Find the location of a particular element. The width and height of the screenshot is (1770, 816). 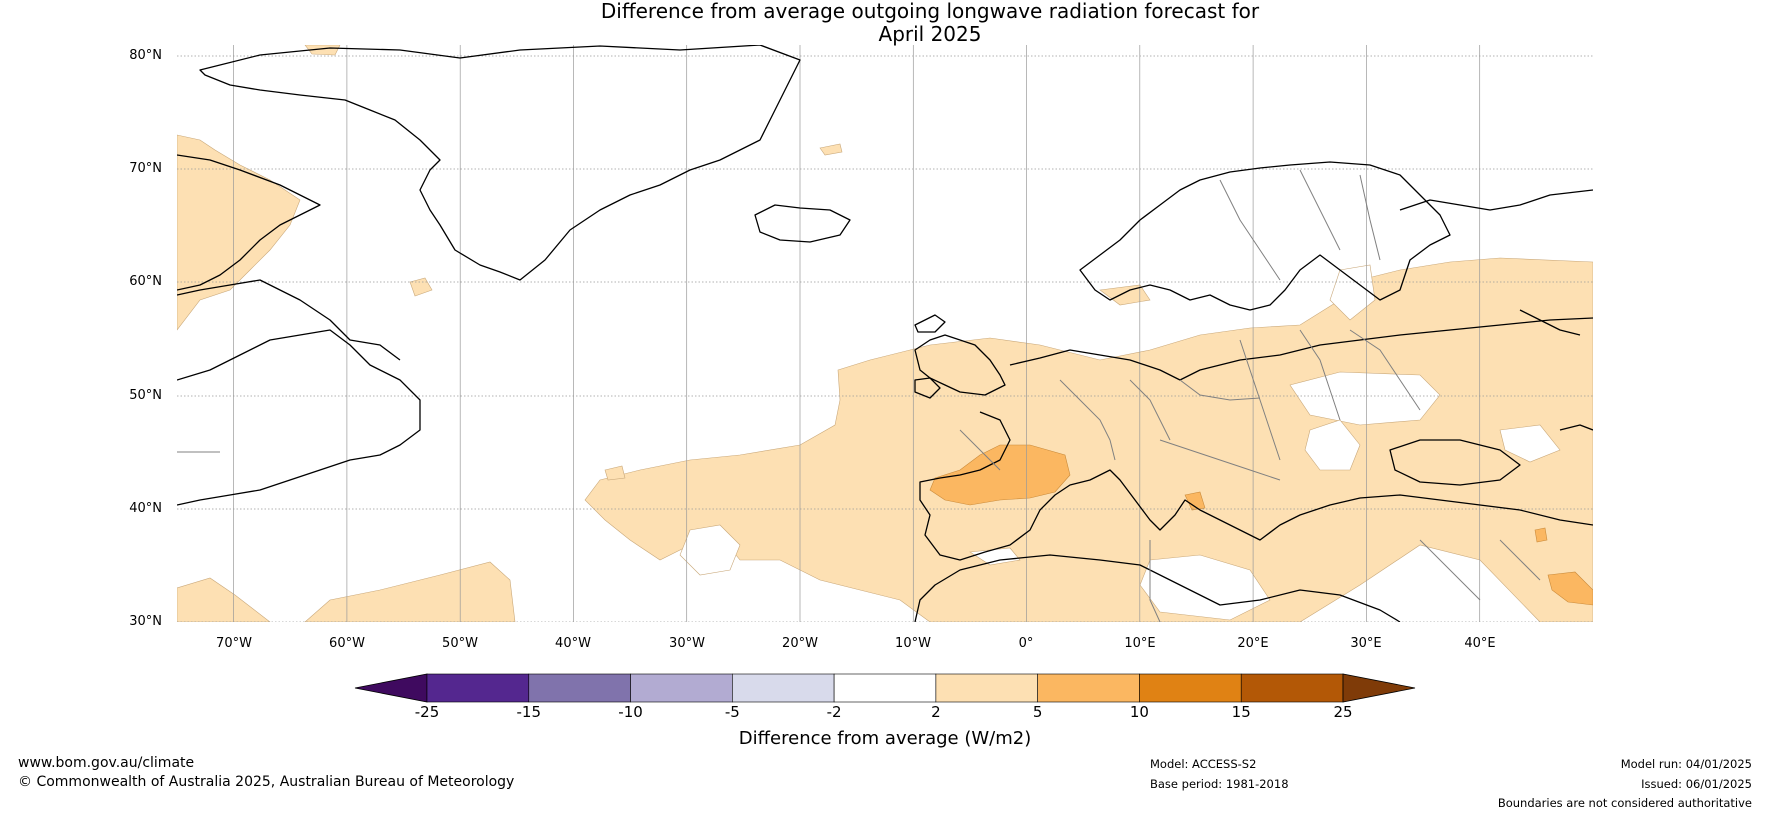

colorbar is located at coordinates (885, 688).